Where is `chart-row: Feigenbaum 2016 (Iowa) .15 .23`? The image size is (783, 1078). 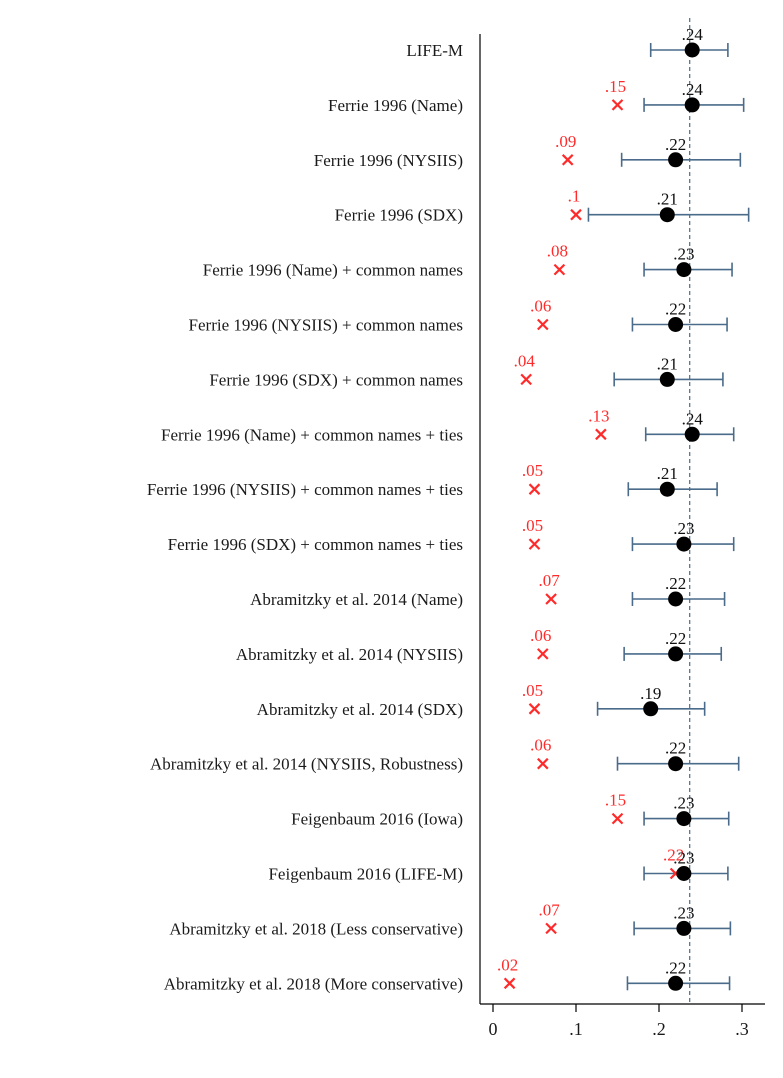
chart-row: Feigenbaum 2016 (Iowa) .15 .23 is located at coordinates (510, 810).